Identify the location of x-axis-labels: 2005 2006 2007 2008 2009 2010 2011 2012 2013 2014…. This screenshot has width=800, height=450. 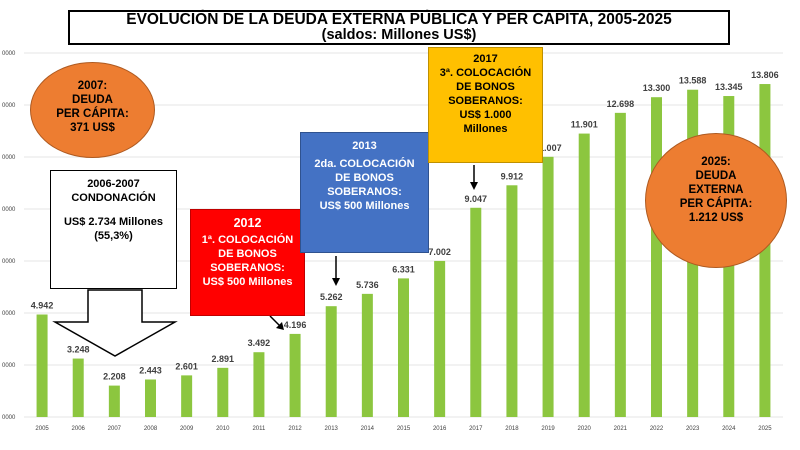
(403, 429).